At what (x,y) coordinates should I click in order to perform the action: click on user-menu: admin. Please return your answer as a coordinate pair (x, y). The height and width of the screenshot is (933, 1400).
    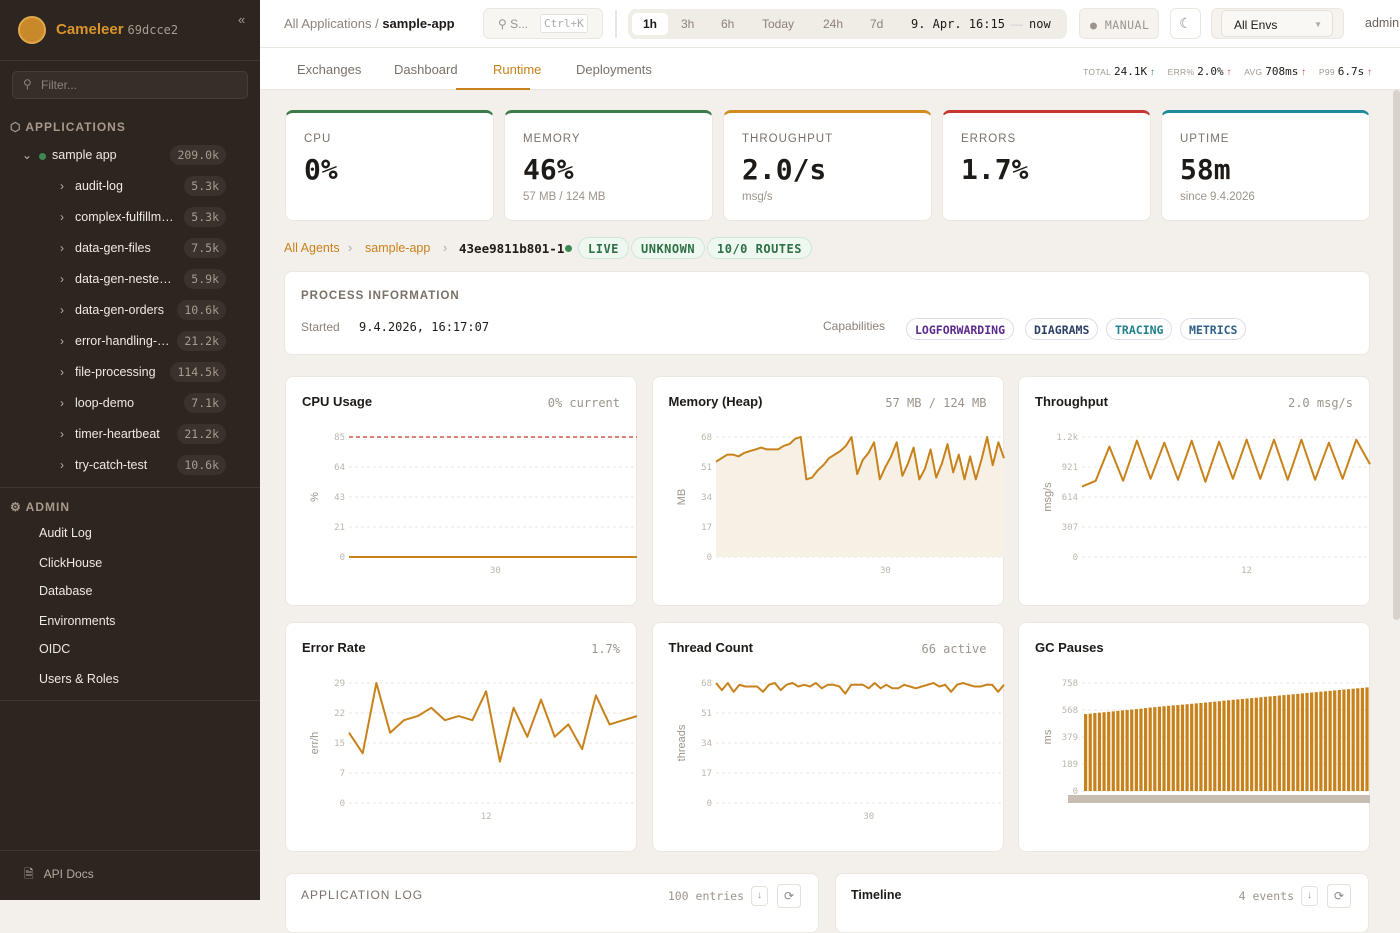
    Looking at the image, I should click on (1382, 23).